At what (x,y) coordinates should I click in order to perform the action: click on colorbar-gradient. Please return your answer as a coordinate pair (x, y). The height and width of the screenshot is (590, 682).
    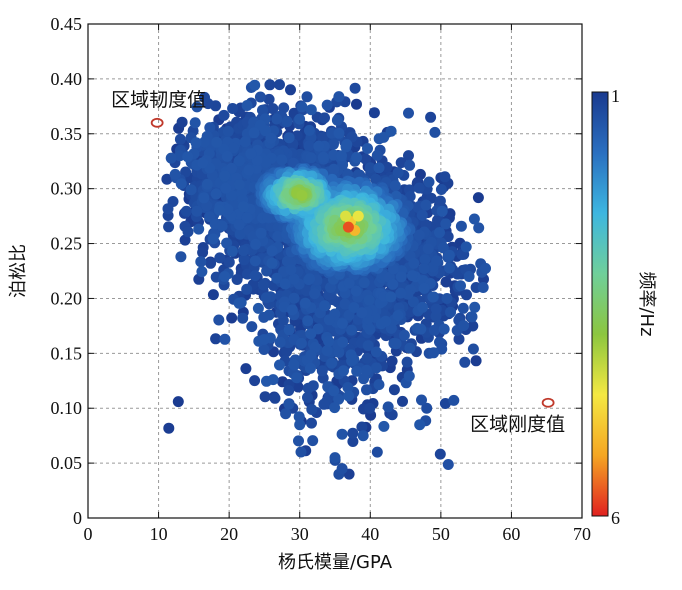
    Looking at the image, I should click on (600, 304).